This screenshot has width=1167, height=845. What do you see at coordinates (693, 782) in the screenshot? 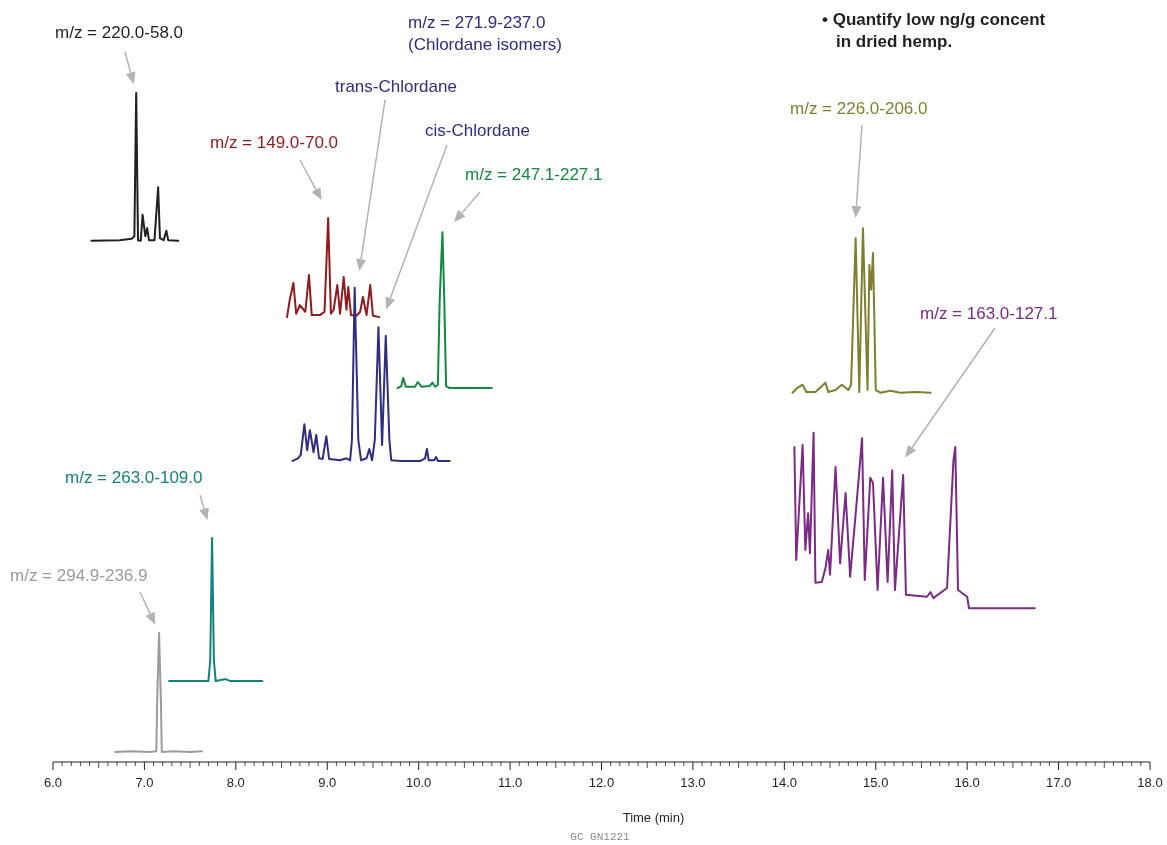
I see `x-tick-label: 13.0` at bounding box center [693, 782].